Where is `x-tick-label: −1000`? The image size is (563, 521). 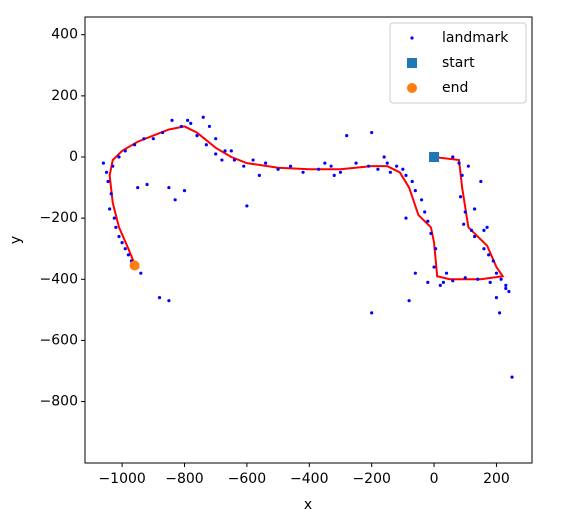 x-tick-label: −1000 is located at coordinates (121, 479).